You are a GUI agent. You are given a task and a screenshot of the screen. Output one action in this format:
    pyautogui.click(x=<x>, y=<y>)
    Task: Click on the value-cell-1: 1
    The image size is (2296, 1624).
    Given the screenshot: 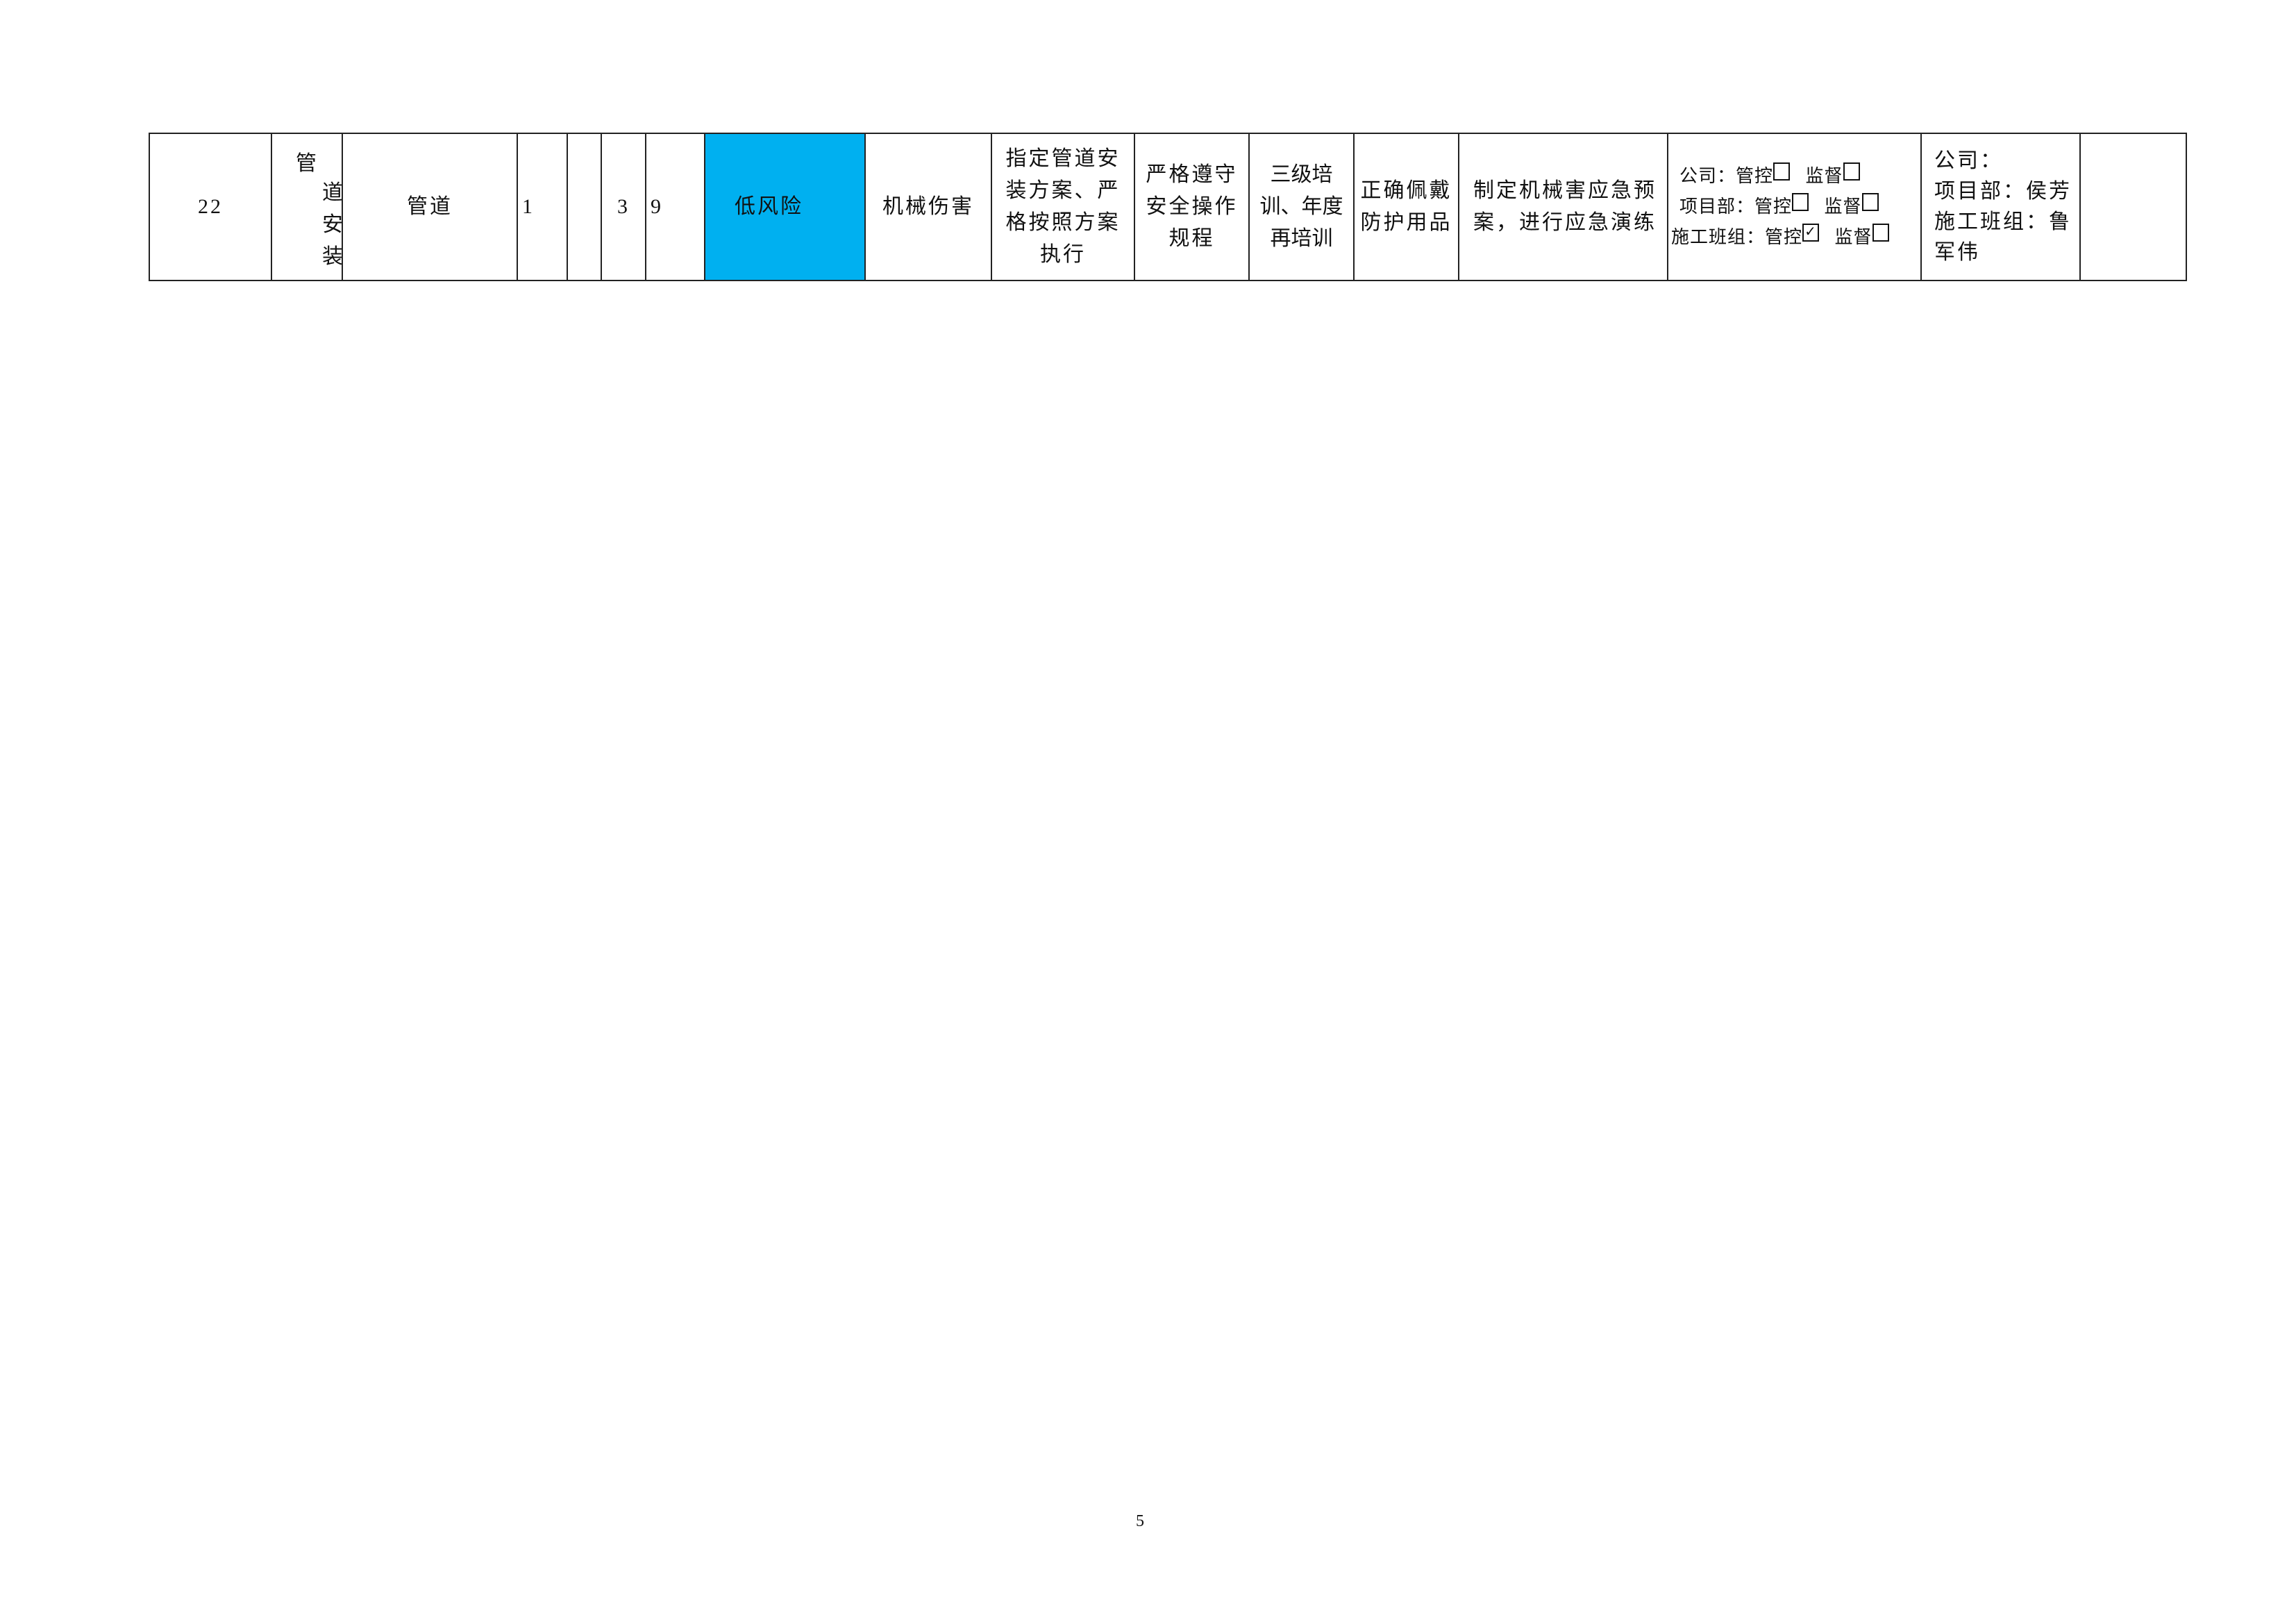 What is the action you would take?
    pyautogui.click(x=542, y=207)
    